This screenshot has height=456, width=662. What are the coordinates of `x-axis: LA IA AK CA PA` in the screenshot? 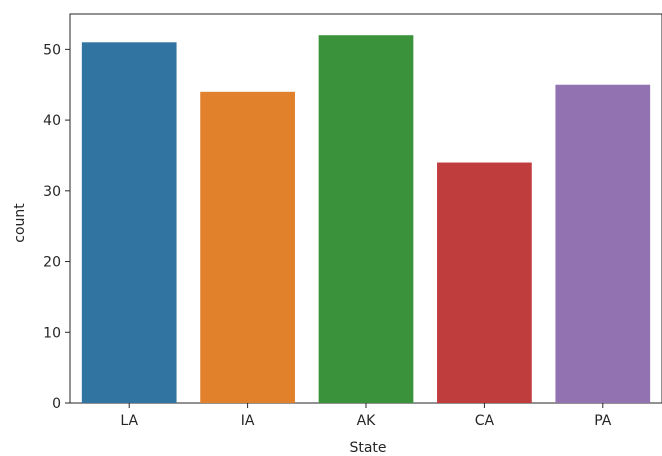 It's located at (366, 416).